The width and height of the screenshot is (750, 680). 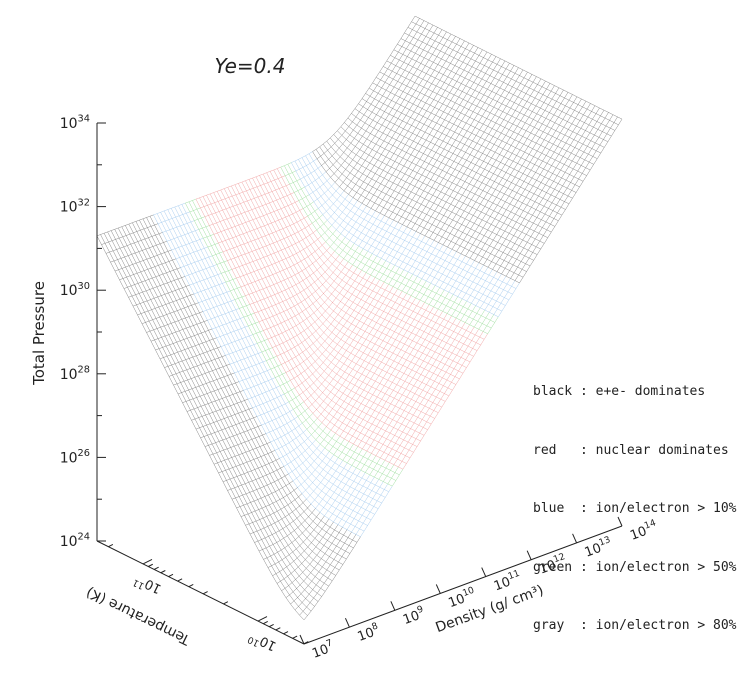 I want to click on z-tick-label: 1024, so click(x=75, y=541).